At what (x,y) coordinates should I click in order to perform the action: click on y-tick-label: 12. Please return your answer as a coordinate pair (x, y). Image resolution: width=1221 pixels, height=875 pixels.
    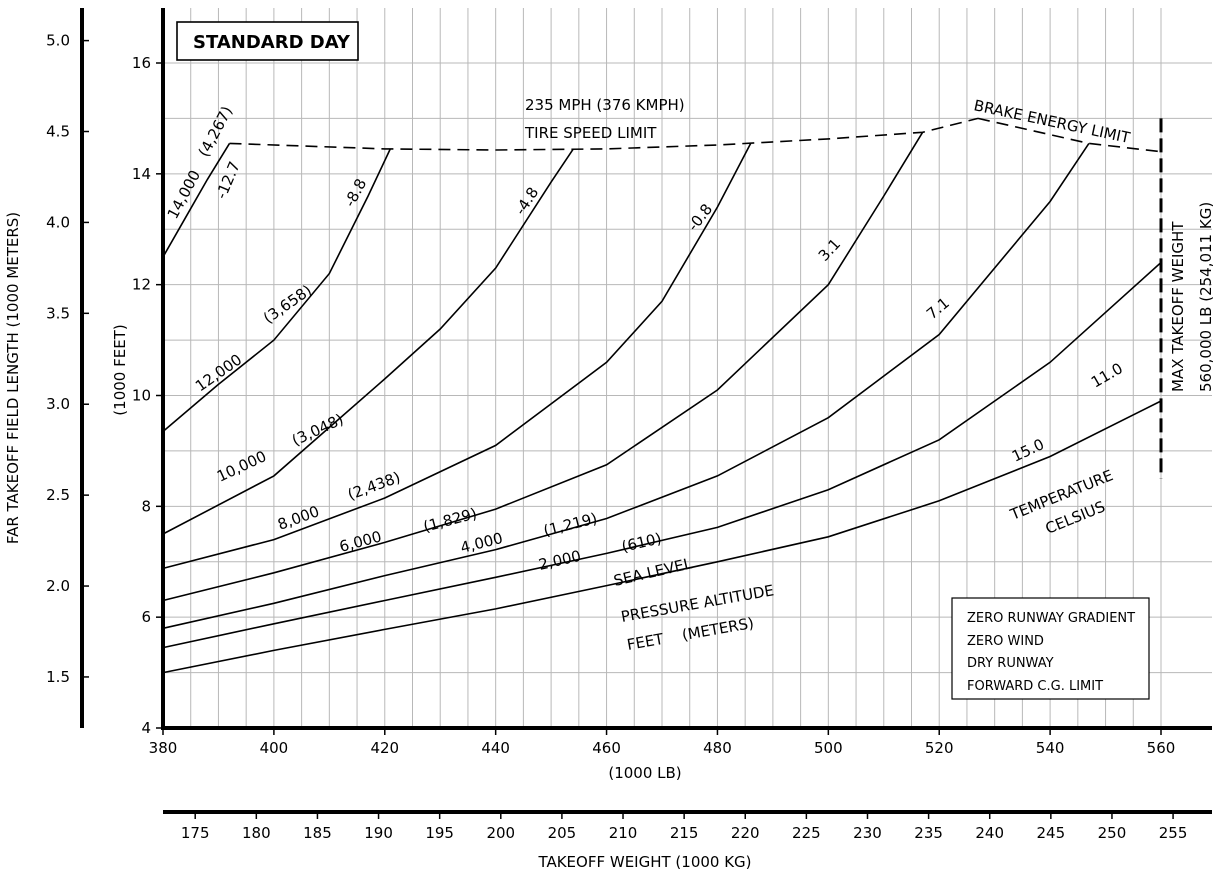
    Looking at the image, I should click on (141, 285).